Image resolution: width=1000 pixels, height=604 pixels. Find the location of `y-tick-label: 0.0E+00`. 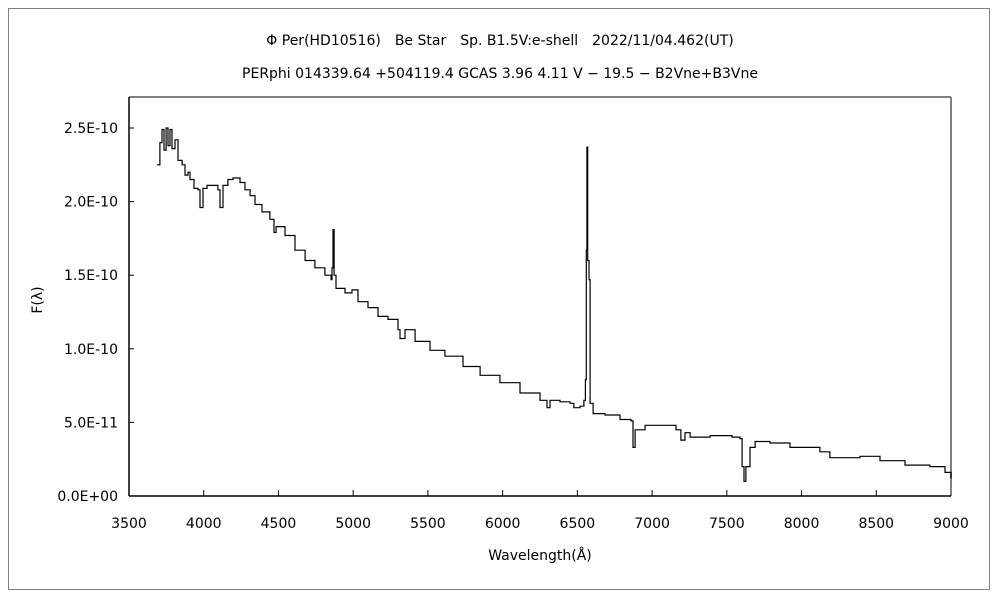

y-tick-label: 0.0E+00 is located at coordinates (87, 497).